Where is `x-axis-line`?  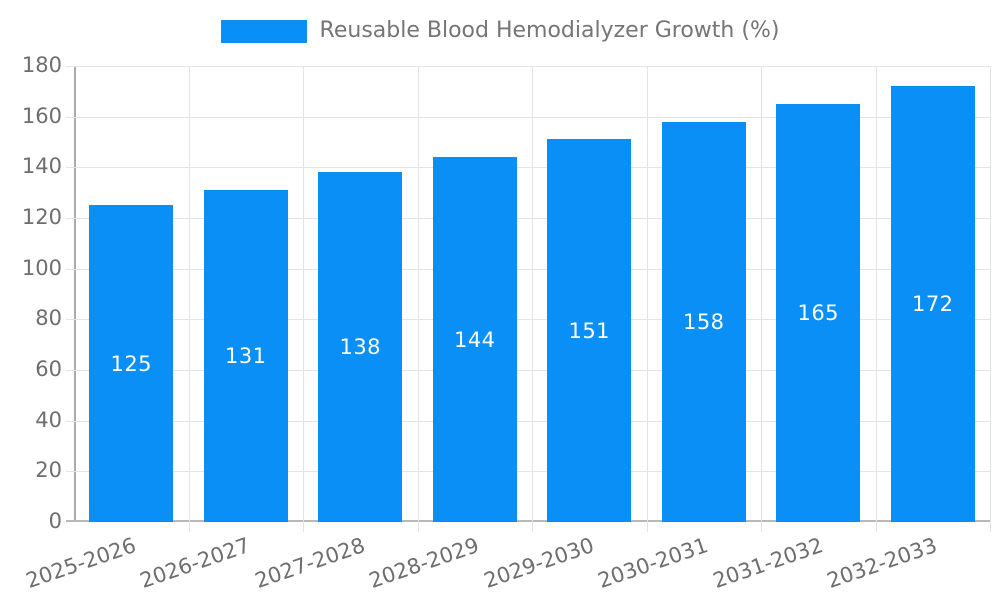 x-axis-line is located at coordinates (528, 521).